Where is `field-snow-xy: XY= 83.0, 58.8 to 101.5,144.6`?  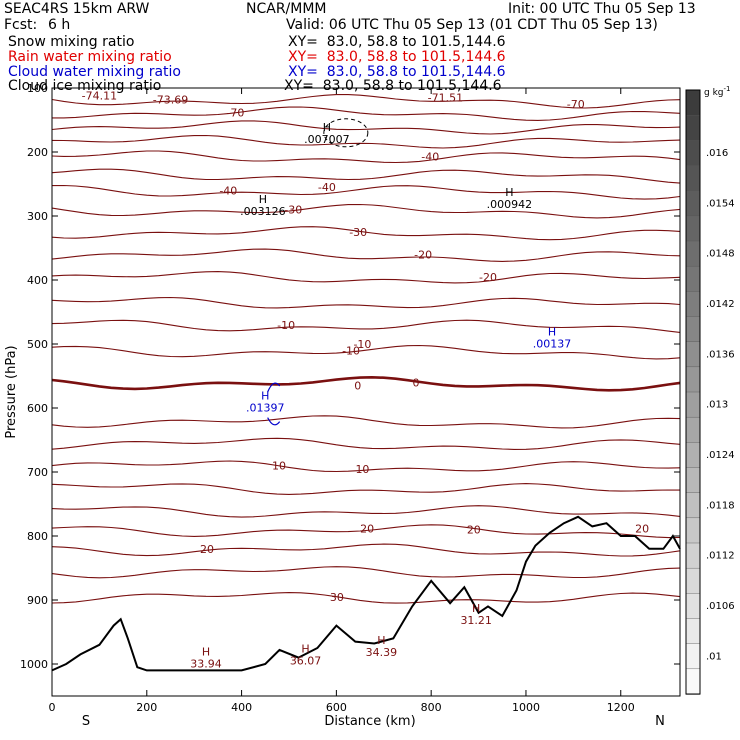
field-snow-xy: XY= 83.0, 58.8 to 101.5,144.6 is located at coordinates (397, 42).